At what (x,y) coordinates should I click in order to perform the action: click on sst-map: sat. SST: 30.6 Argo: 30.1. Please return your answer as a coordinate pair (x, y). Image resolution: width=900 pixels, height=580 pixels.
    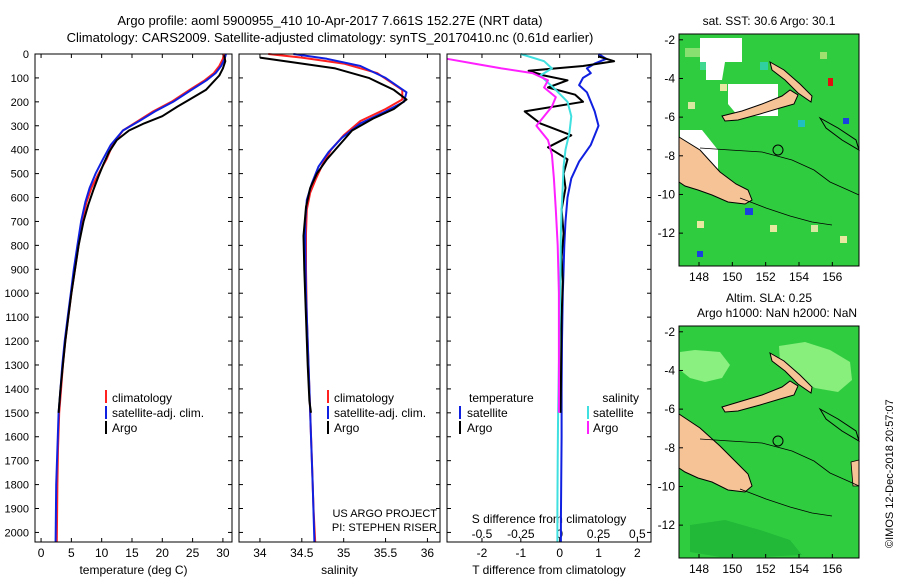
    Looking at the image, I should click on (759, 149).